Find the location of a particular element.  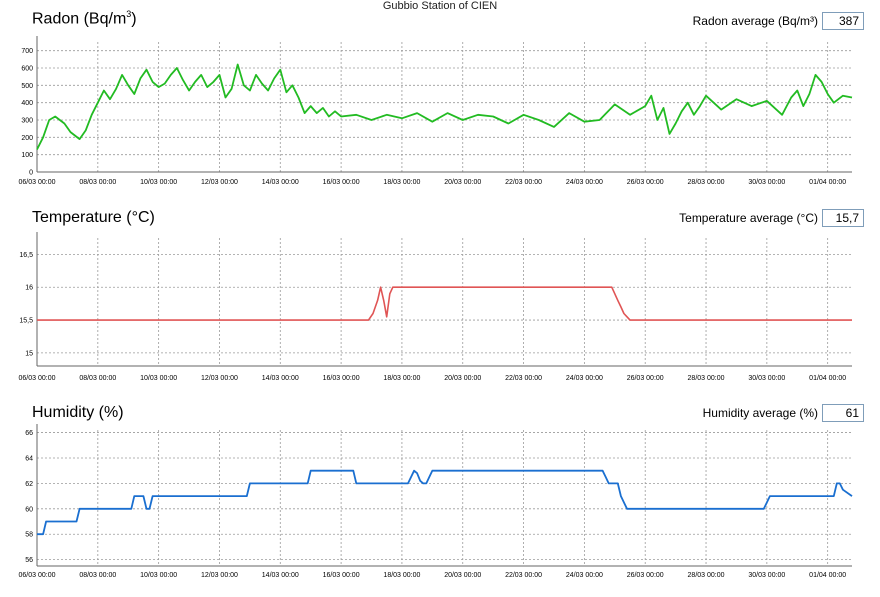

humidity-x-tick-label: 10/03 00:00 is located at coordinates (158, 575).